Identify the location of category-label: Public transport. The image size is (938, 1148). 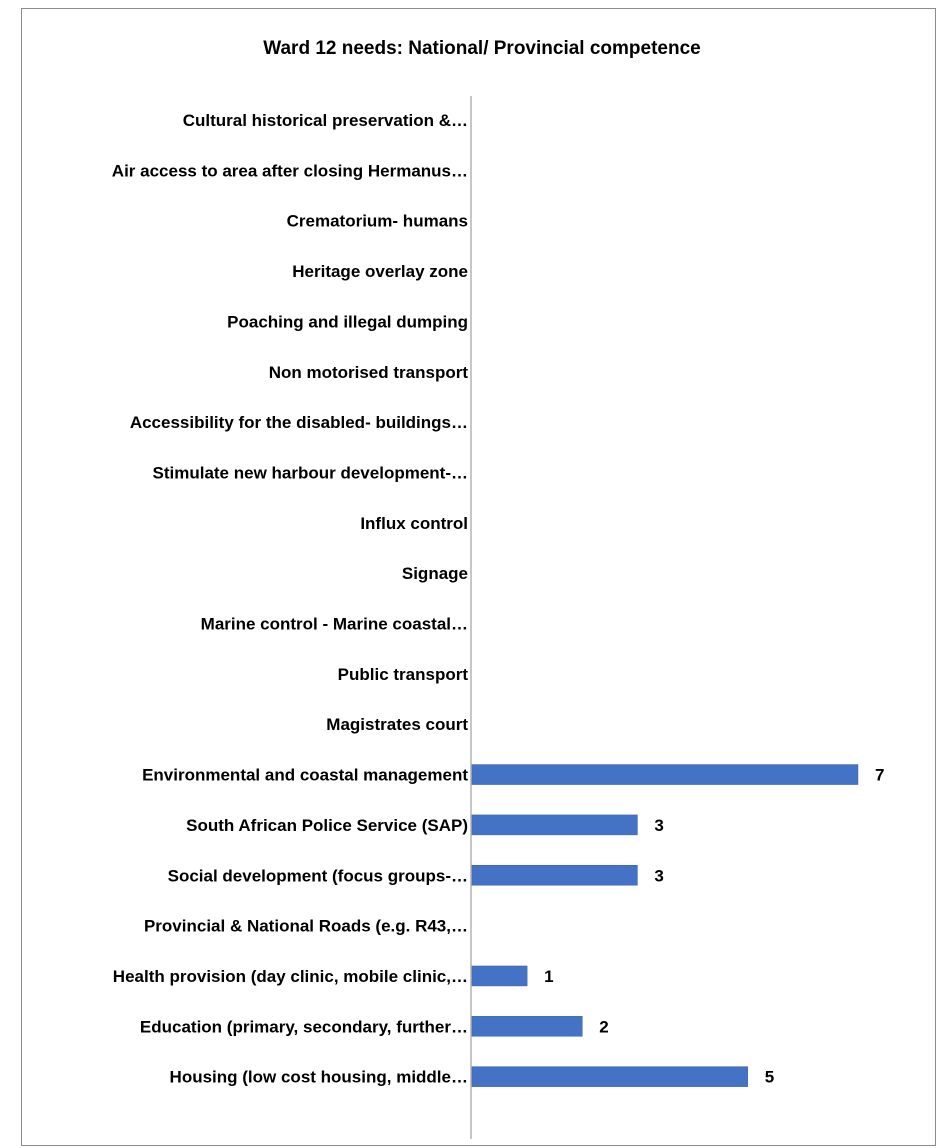
(403, 674).